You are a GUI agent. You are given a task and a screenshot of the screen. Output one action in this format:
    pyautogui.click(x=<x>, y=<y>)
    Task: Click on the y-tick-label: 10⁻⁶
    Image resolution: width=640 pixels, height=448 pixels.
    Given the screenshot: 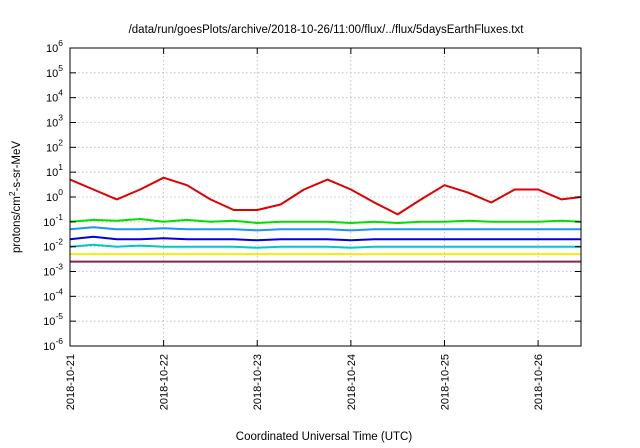 What is the action you would take?
    pyautogui.click(x=53, y=344)
    